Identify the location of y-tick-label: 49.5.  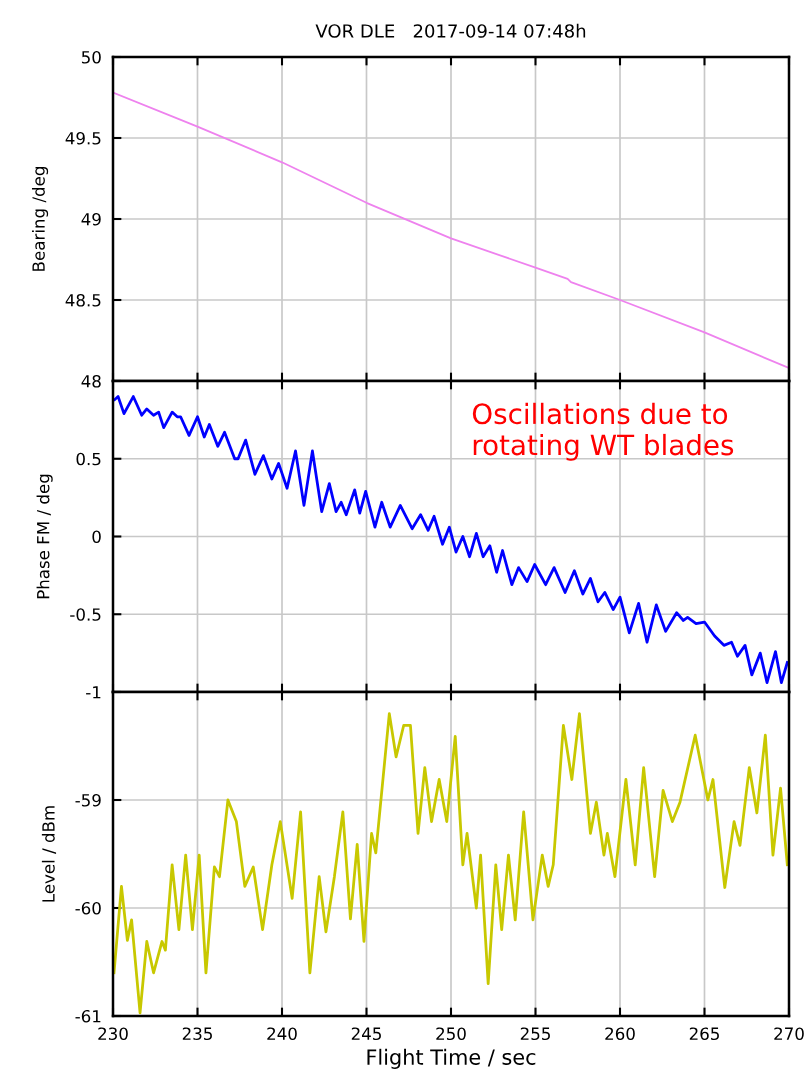
(83, 138).